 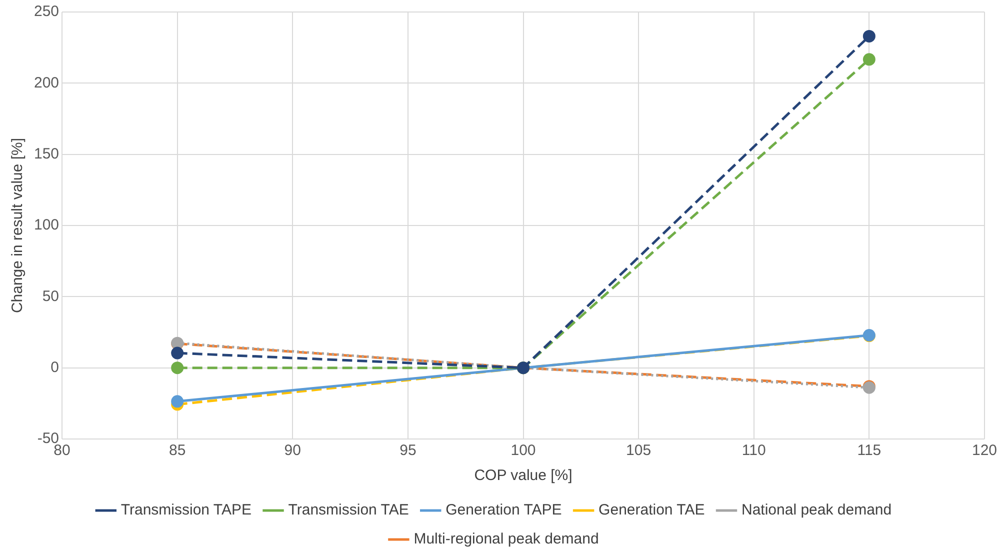 I want to click on legend-label: National peak demand, so click(x=817, y=510).